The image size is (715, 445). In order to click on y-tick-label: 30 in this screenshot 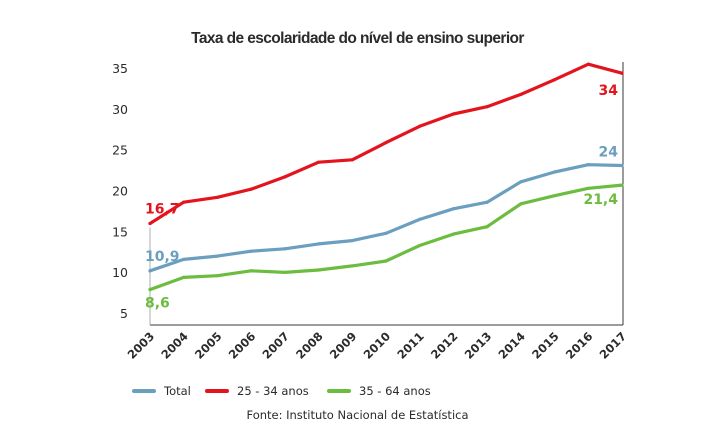, I will do `click(120, 109)`.